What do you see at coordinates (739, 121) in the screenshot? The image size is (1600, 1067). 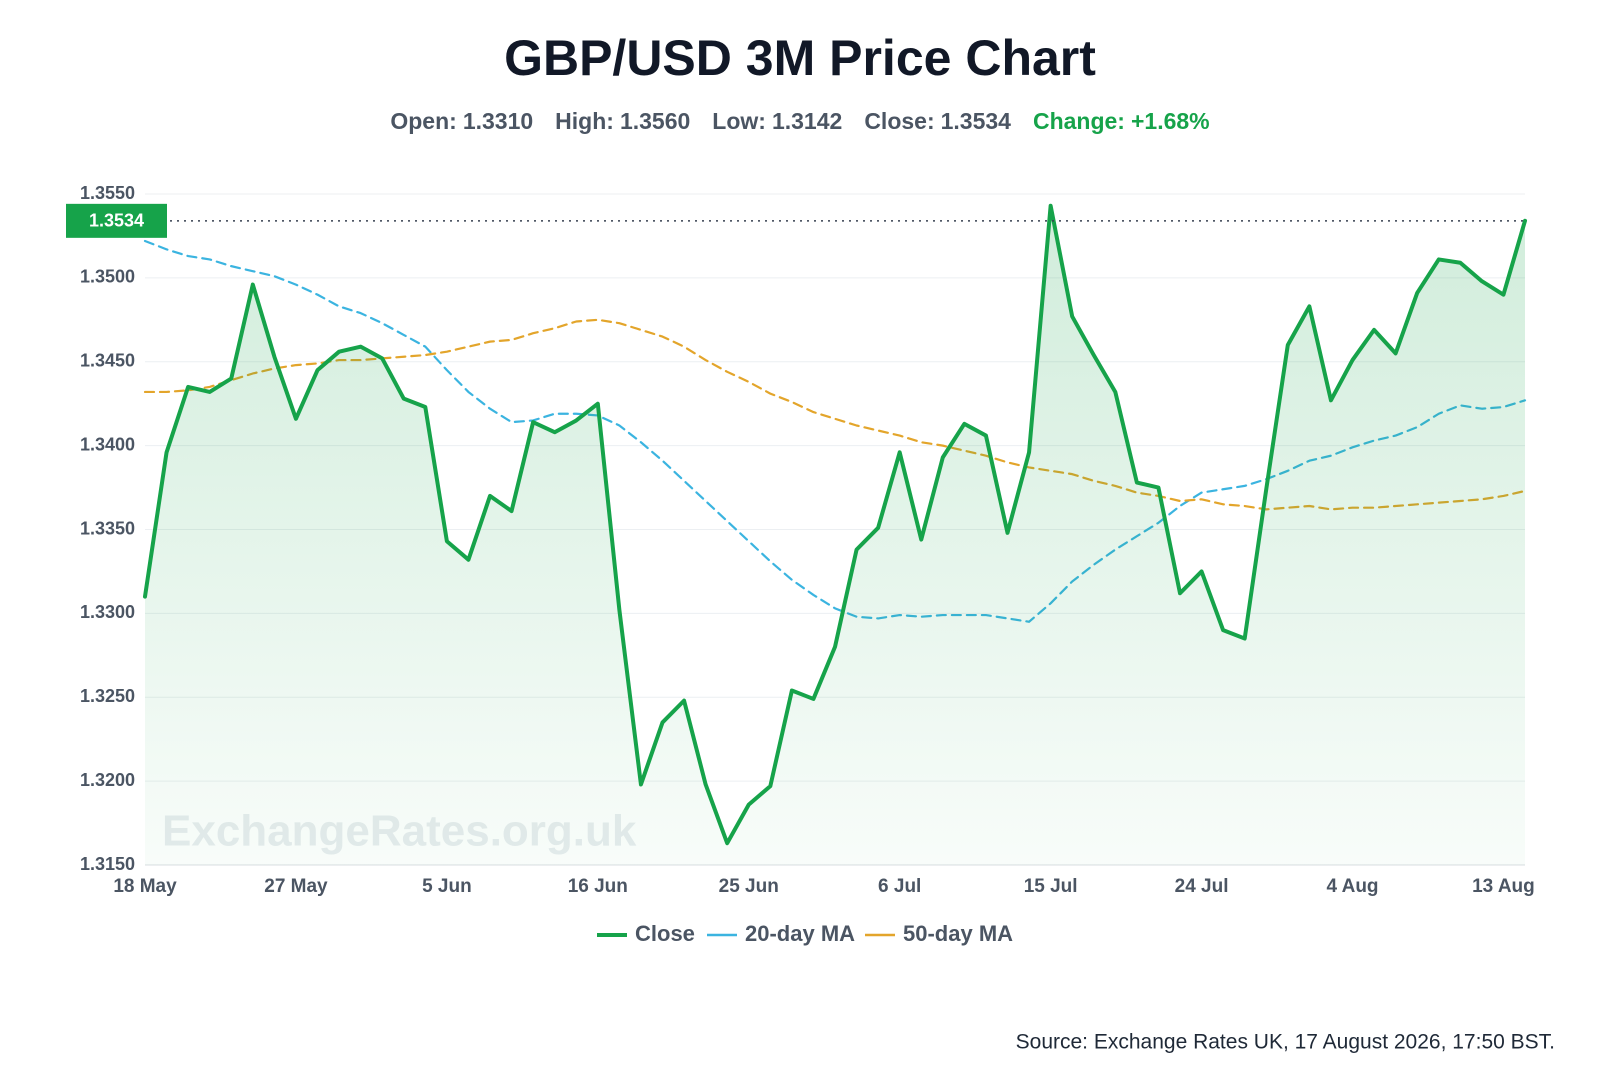 I see `stat-label: Low:` at bounding box center [739, 121].